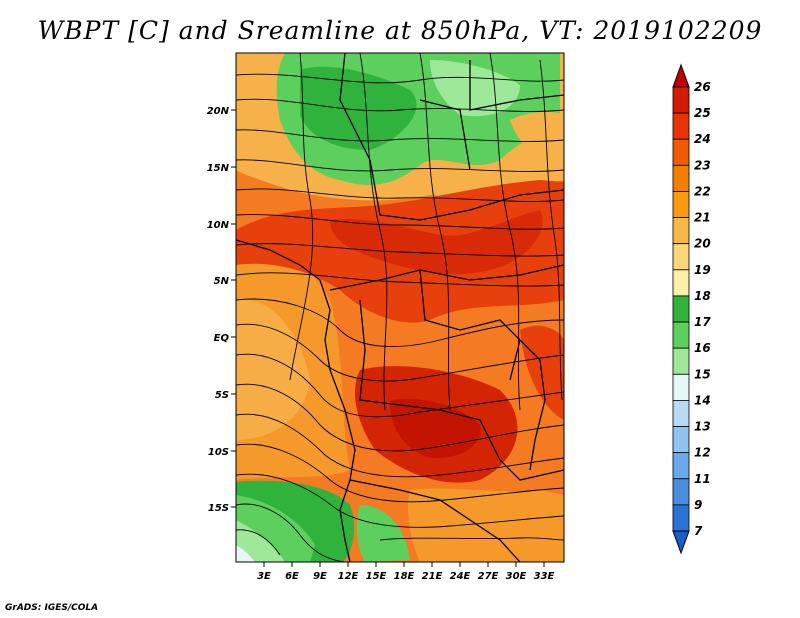 The width and height of the screenshot is (800, 618). Describe the element at coordinates (702, 322) in the screenshot. I see `colorbar-label: 17` at that location.